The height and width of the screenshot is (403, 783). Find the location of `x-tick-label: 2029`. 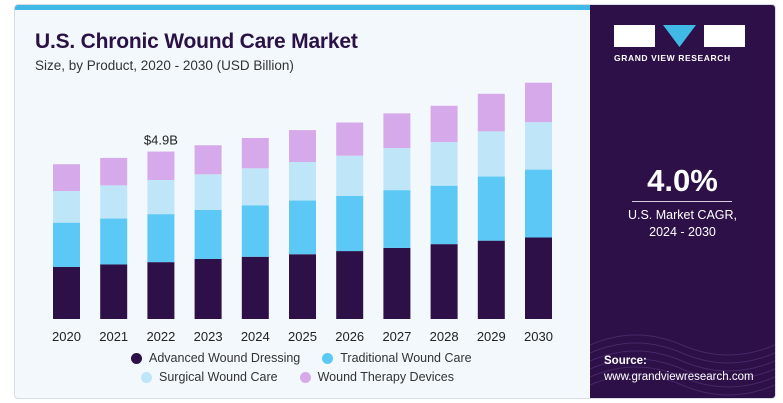

x-tick-label: 2029 is located at coordinates (491, 336).